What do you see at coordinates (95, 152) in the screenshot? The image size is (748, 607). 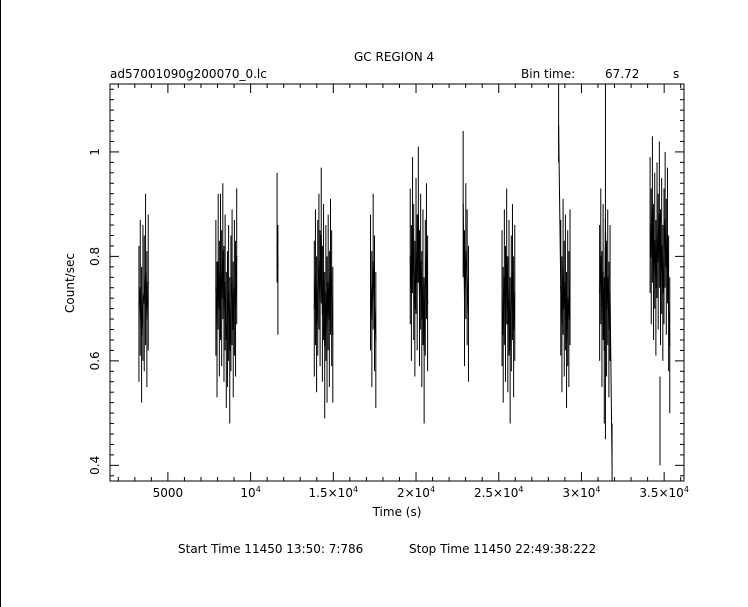 I see `y-tick-label: 1` at bounding box center [95, 152].